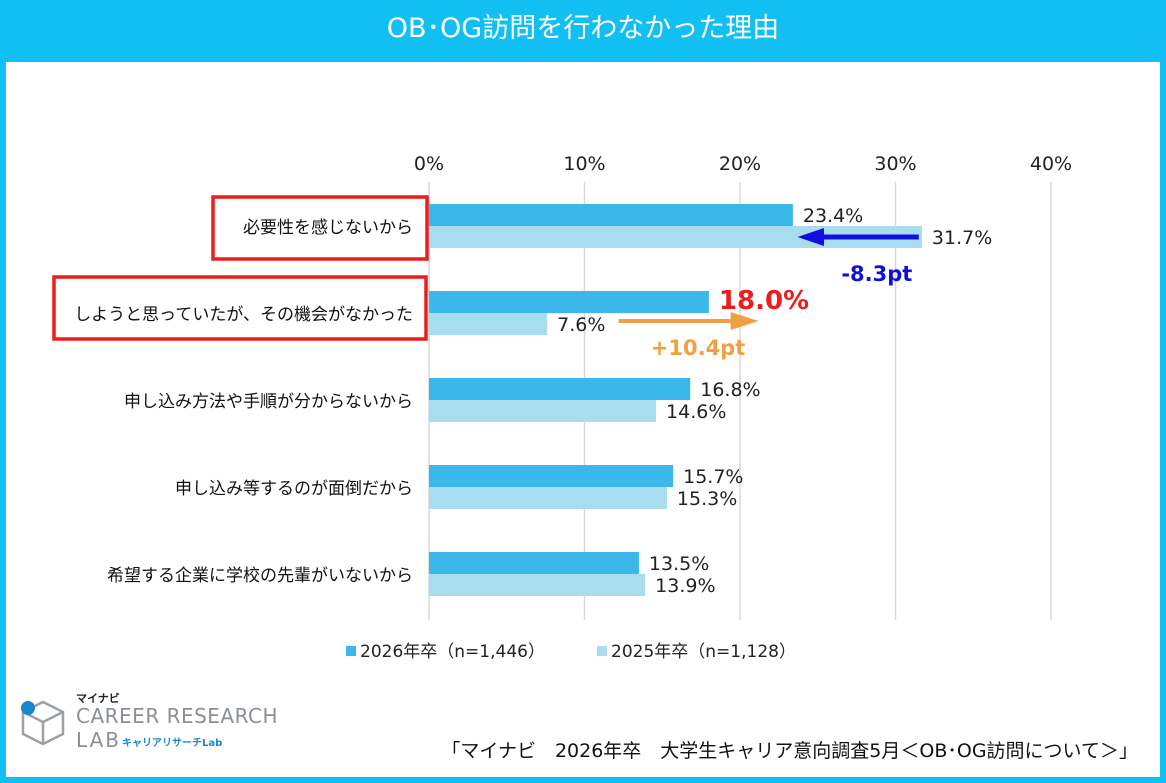 The height and width of the screenshot is (783, 1166). What do you see at coordinates (99, 740) in the screenshot?
I see `logo-lab-text: LAB` at bounding box center [99, 740].